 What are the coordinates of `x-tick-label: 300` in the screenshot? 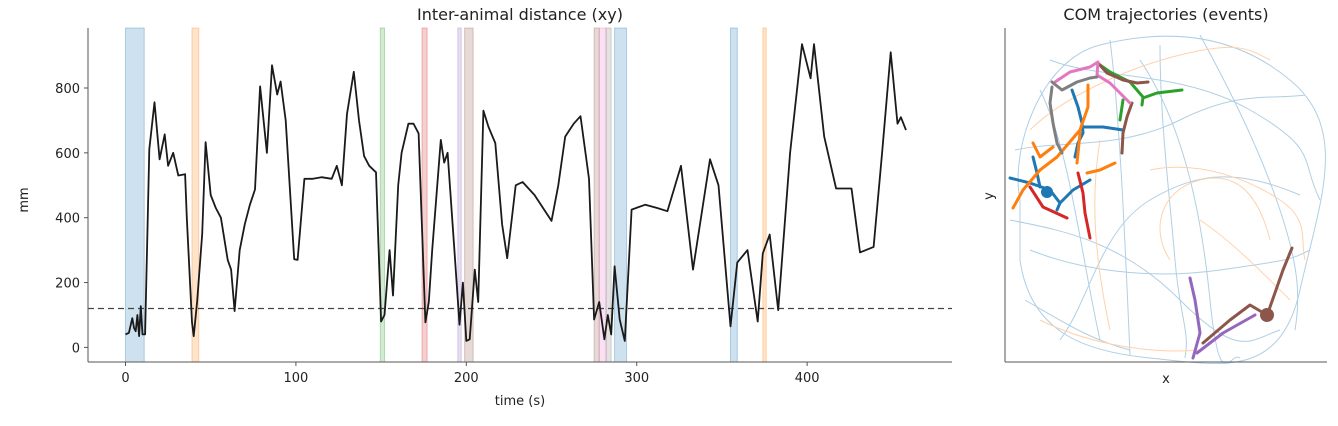 It's located at (636, 378).